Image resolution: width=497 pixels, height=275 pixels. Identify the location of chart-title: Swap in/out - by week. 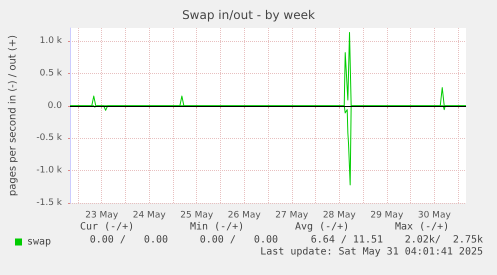
(248, 15).